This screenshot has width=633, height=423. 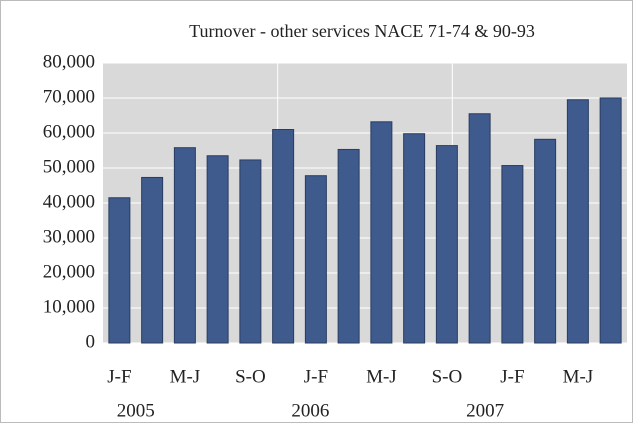 What do you see at coordinates (69, 166) in the screenshot?
I see `y-tick-label: 50,000` at bounding box center [69, 166].